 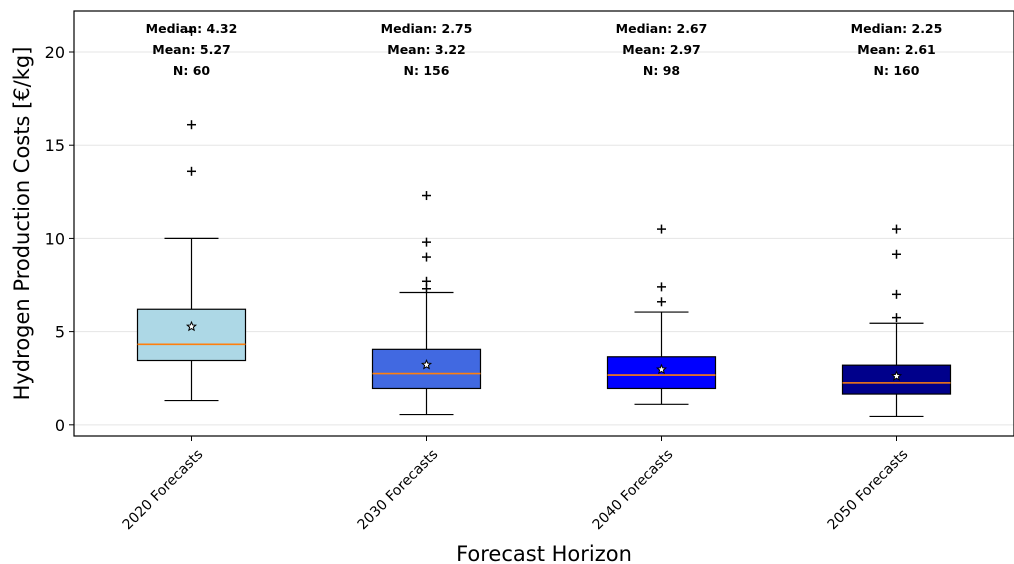 What do you see at coordinates (192, 70) in the screenshot?
I see `annotation-n: N: 60` at bounding box center [192, 70].